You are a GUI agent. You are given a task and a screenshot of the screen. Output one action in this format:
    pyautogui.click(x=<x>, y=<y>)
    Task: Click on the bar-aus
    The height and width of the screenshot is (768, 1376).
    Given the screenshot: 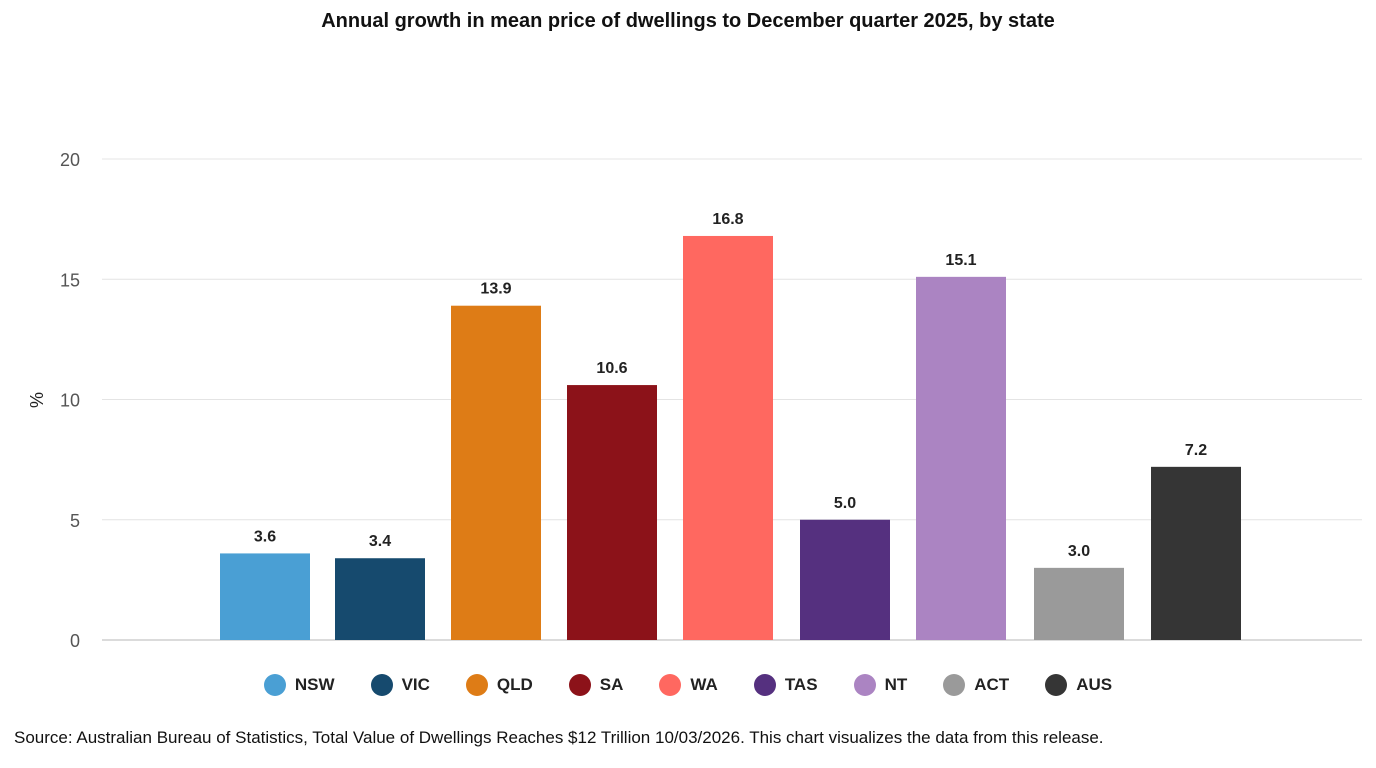 What is the action you would take?
    pyautogui.click(x=1196, y=553)
    